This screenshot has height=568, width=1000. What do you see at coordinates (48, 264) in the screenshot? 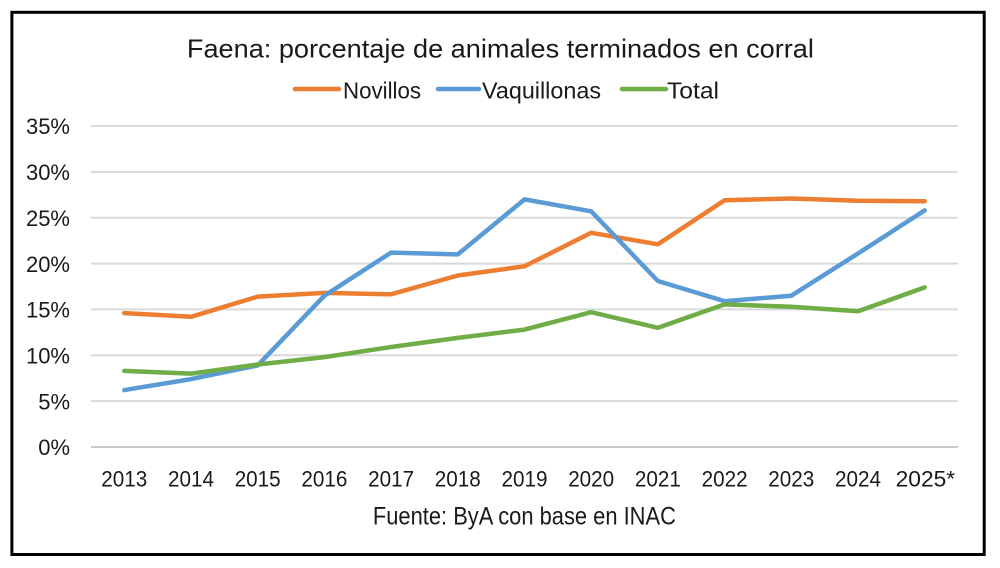
I see `svg-text: 20%` at bounding box center [48, 264].